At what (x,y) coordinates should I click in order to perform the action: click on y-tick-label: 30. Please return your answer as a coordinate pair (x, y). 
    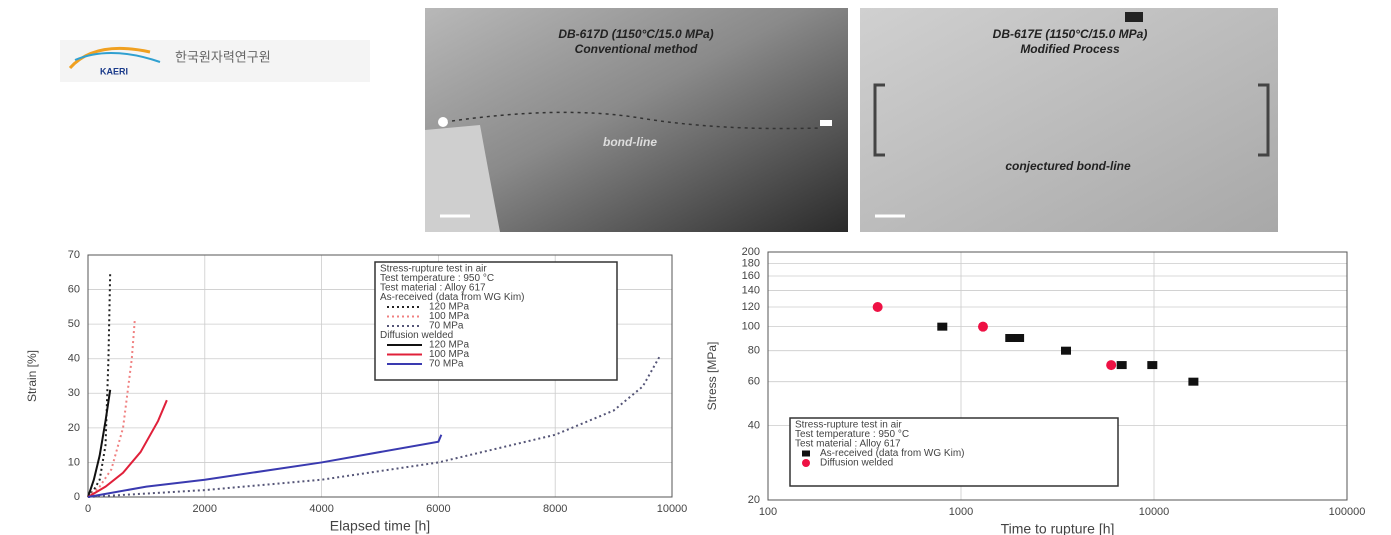
    Looking at the image, I should click on (74, 393).